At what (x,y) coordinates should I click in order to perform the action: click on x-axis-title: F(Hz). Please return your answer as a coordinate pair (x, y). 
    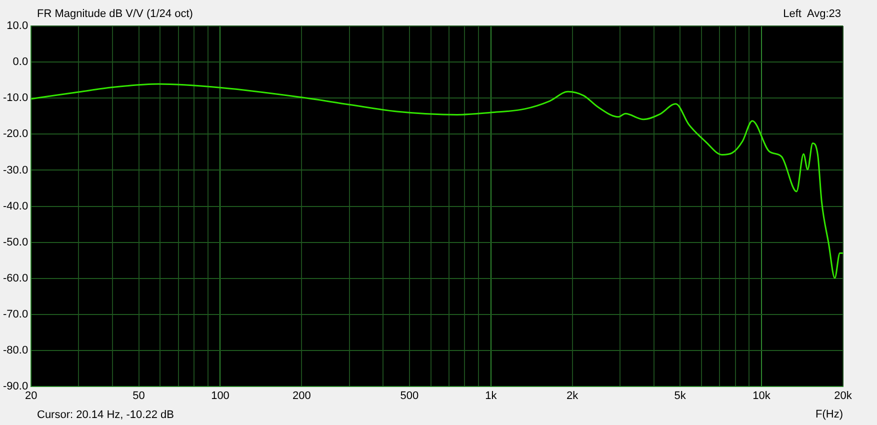
    Looking at the image, I should click on (829, 414).